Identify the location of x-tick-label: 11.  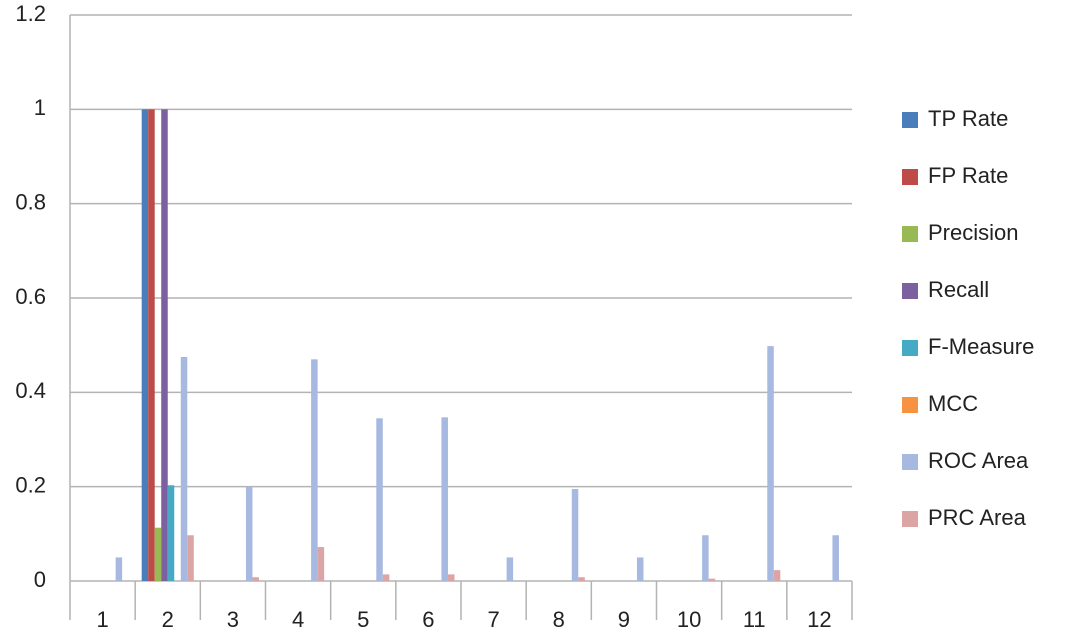
(754, 619).